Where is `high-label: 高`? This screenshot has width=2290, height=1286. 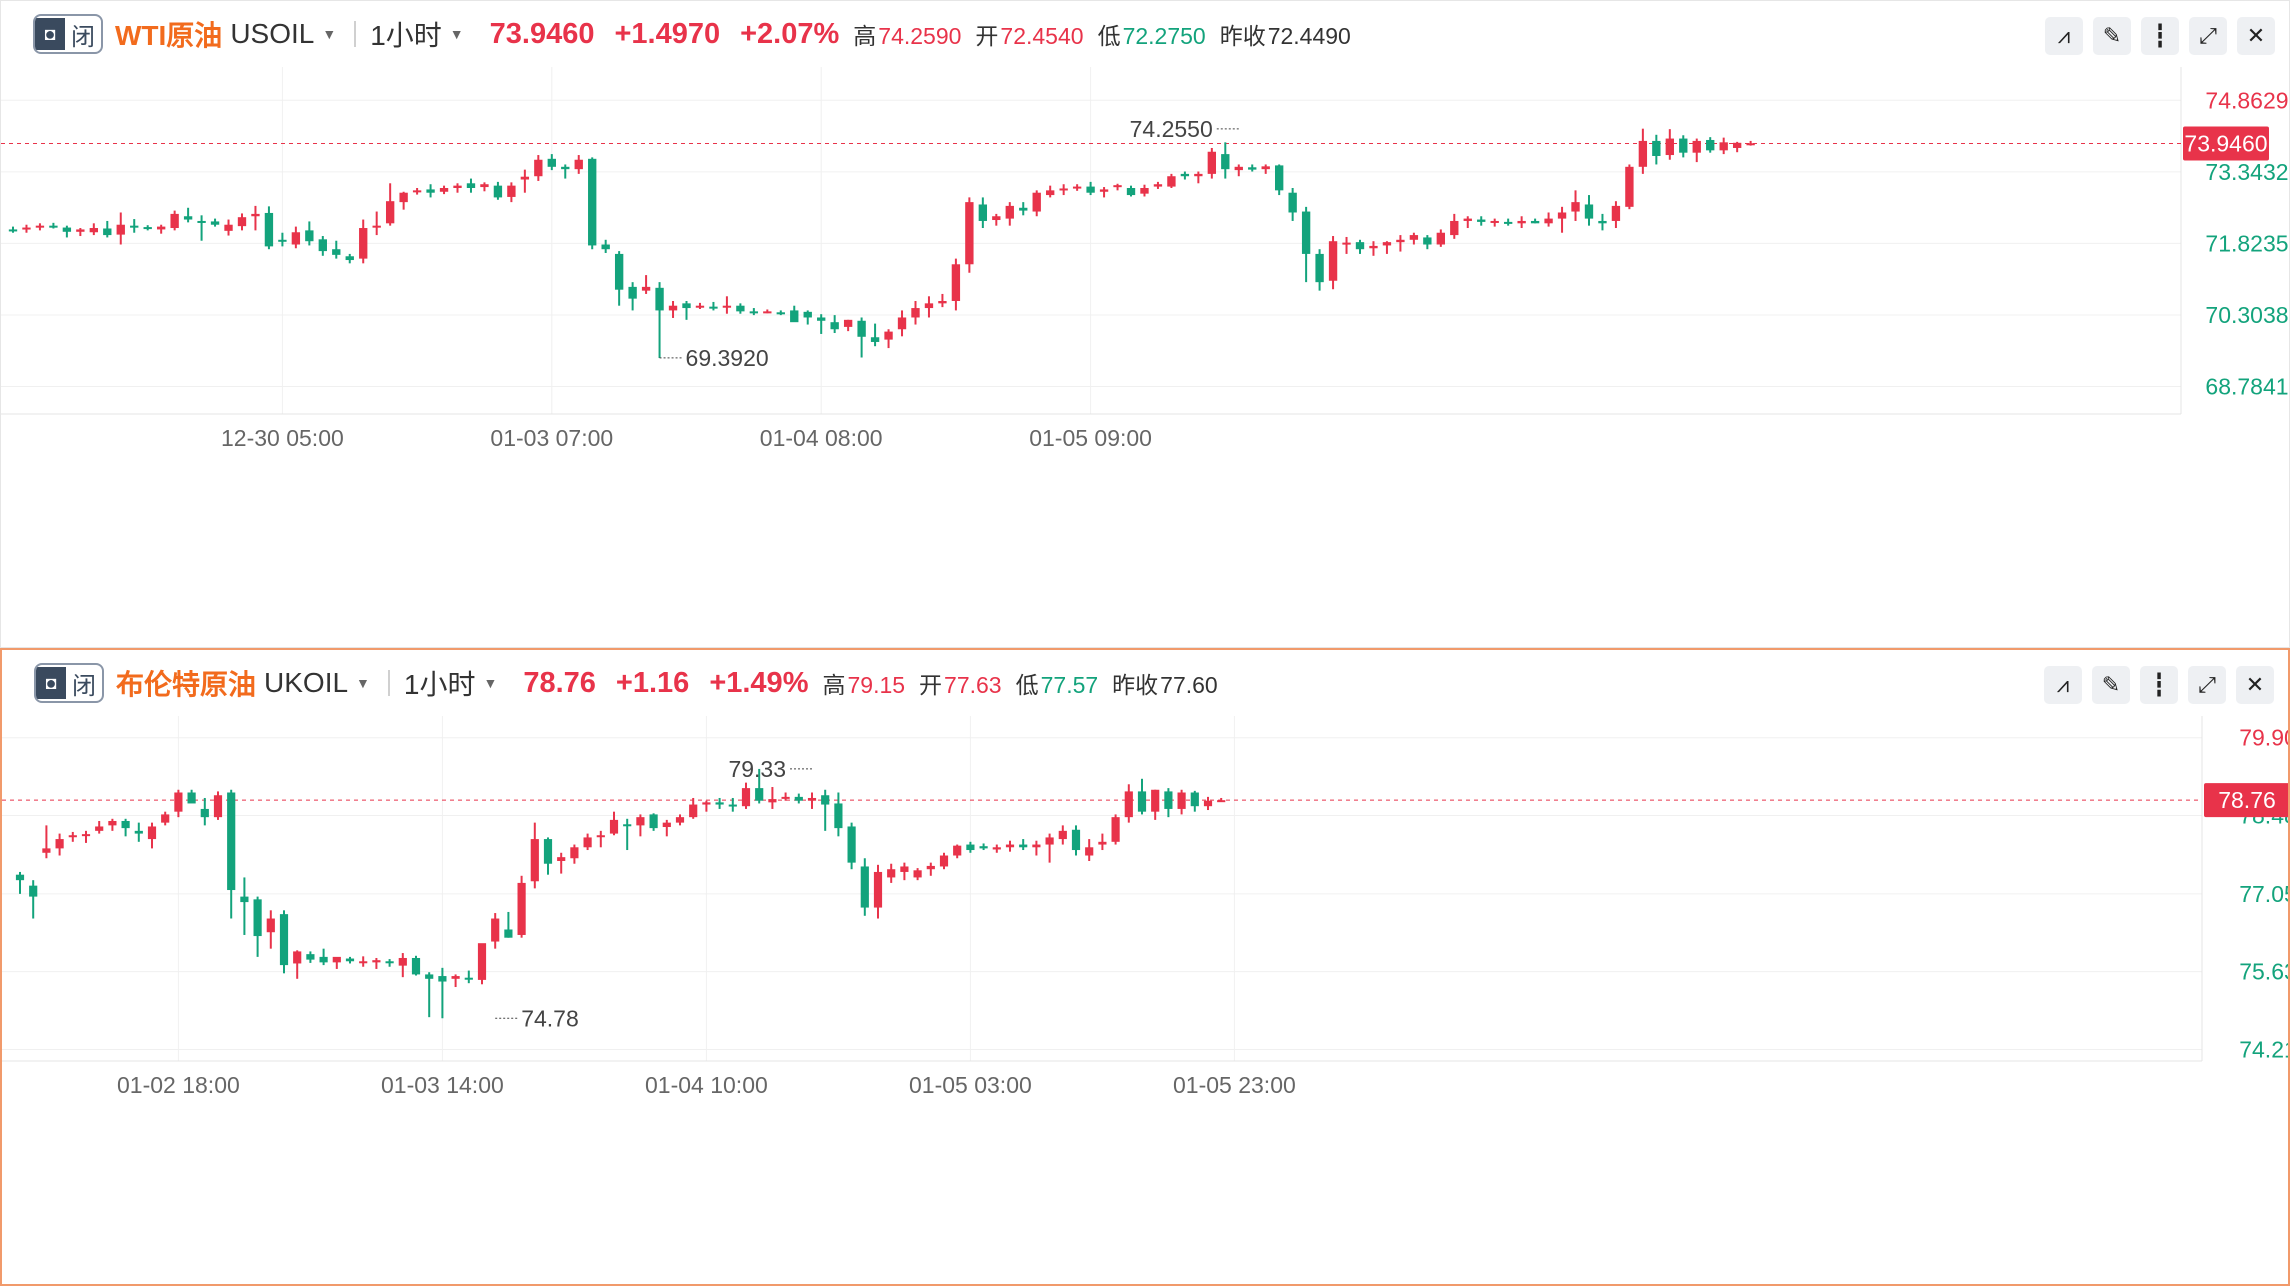
high-label: 高 is located at coordinates (865, 36).